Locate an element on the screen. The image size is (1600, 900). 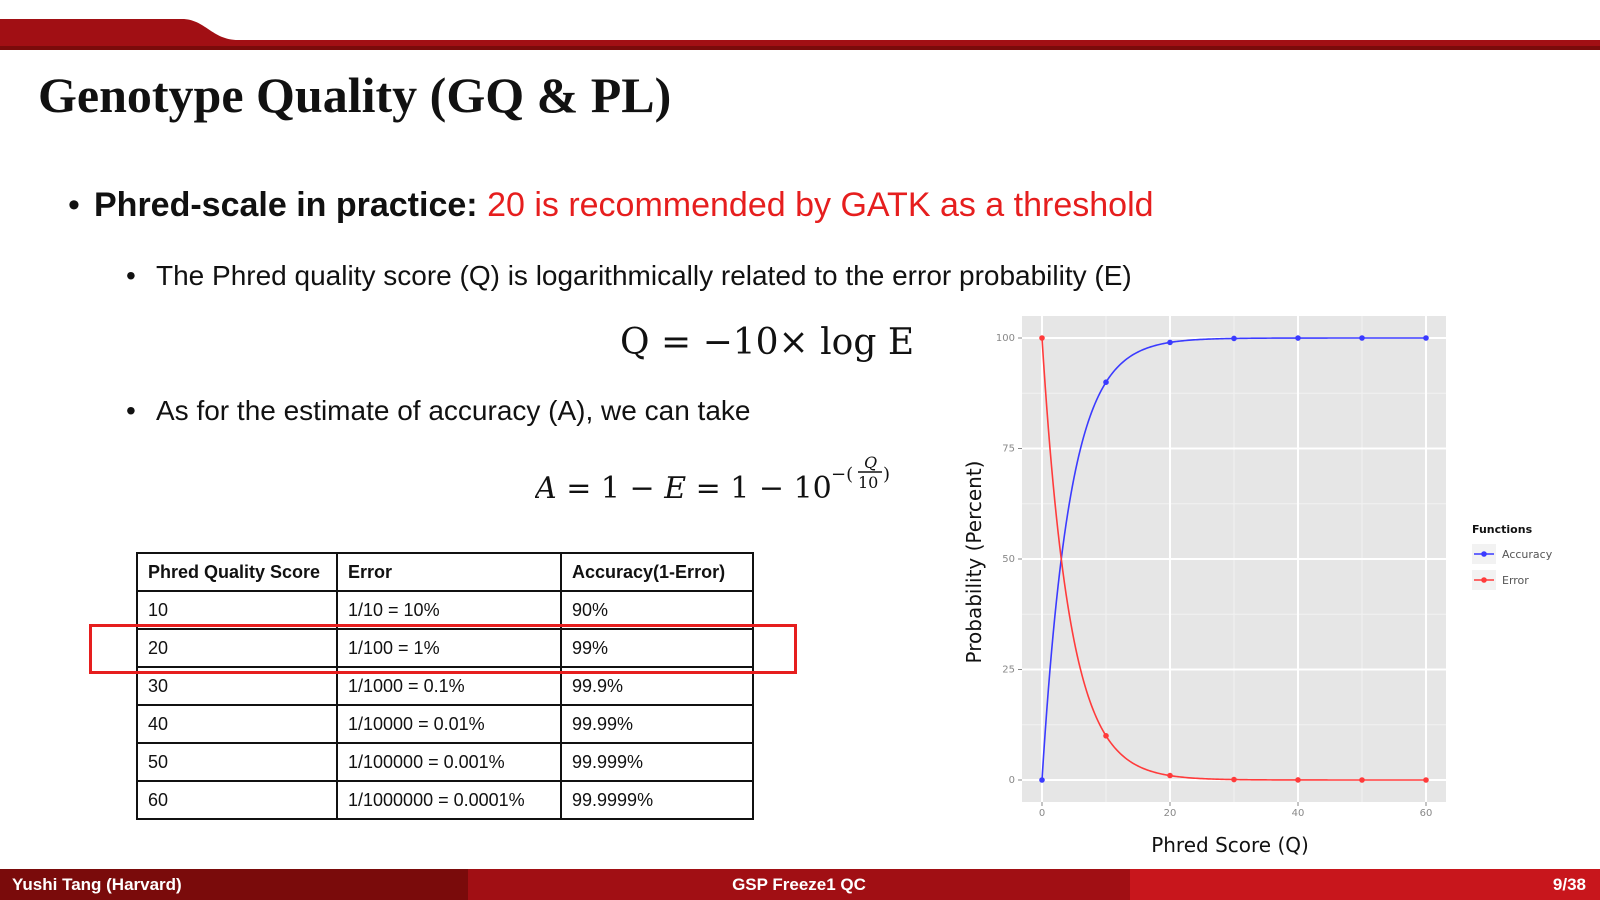
table-cell: 1/10 = 10% is located at coordinates (449, 610).